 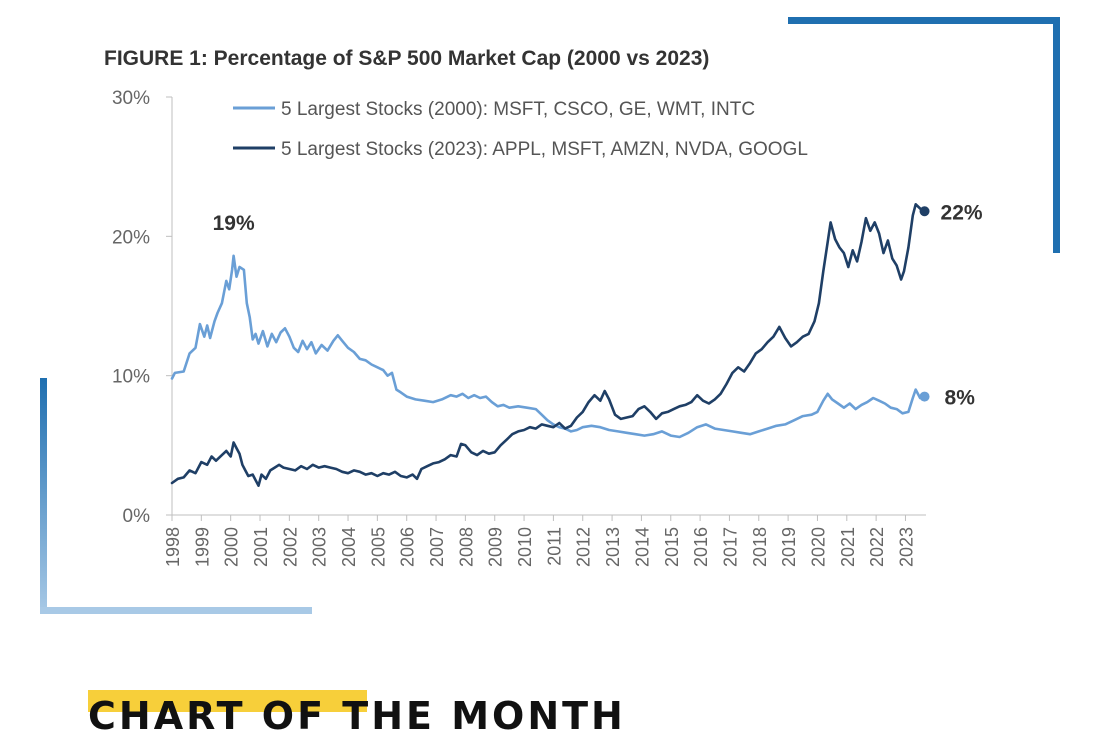 What do you see at coordinates (131, 98) in the screenshot?
I see `y-tick-label: 30%` at bounding box center [131, 98].